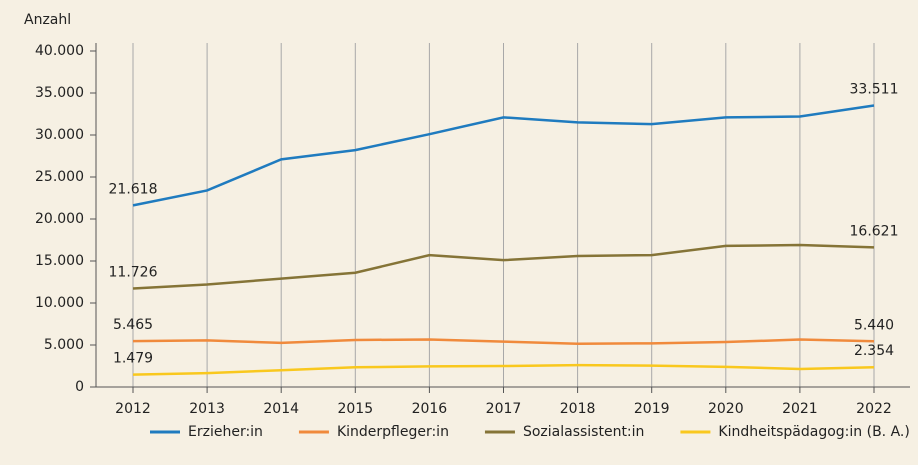 Image resolution: width=918 pixels, height=465 pixels. I want to click on legend-label: Kindheitspädagog:in (B. A.), so click(813, 432).